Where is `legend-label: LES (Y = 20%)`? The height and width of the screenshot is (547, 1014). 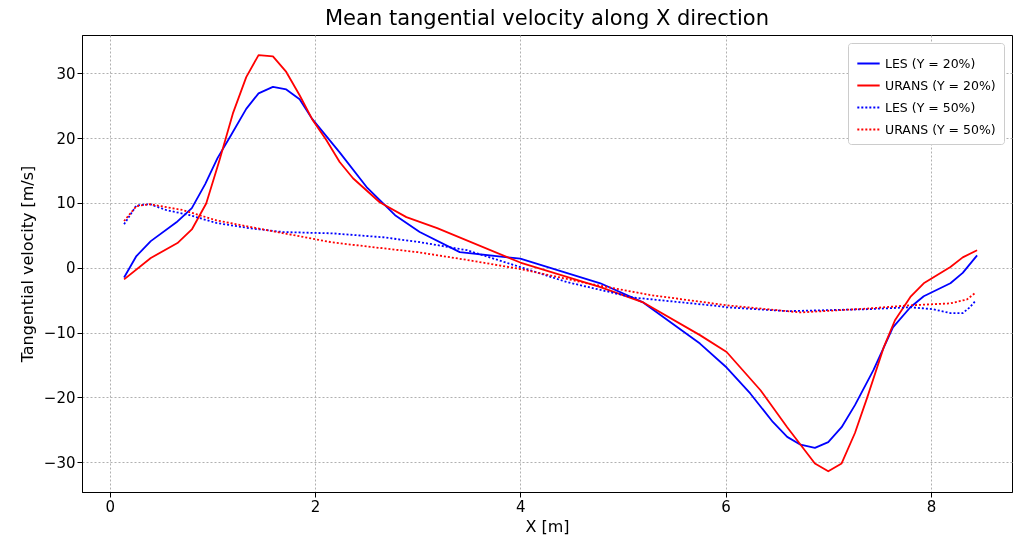 legend-label: LES (Y = 20%) is located at coordinates (930, 63).